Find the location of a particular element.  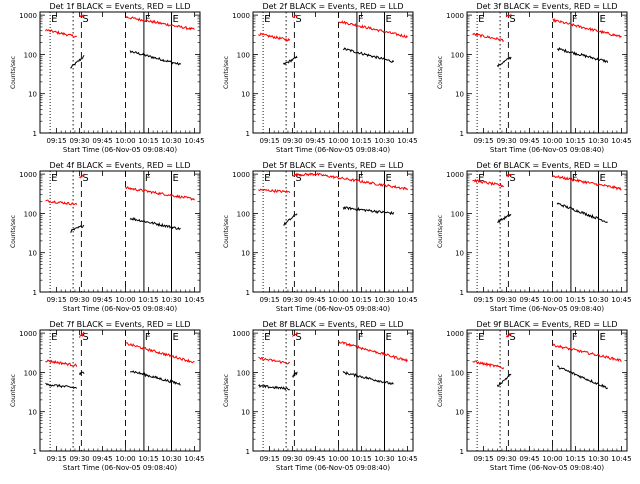

y-axis-label: Counts/sec is located at coordinates (13, 390).